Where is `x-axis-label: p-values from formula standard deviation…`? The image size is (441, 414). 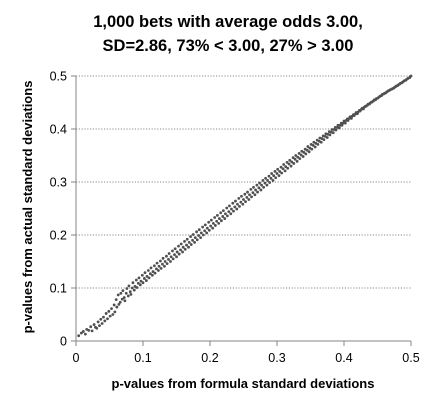 x-axis-label: p-values from formula standard deviation… is located at coordinates (243, 383).